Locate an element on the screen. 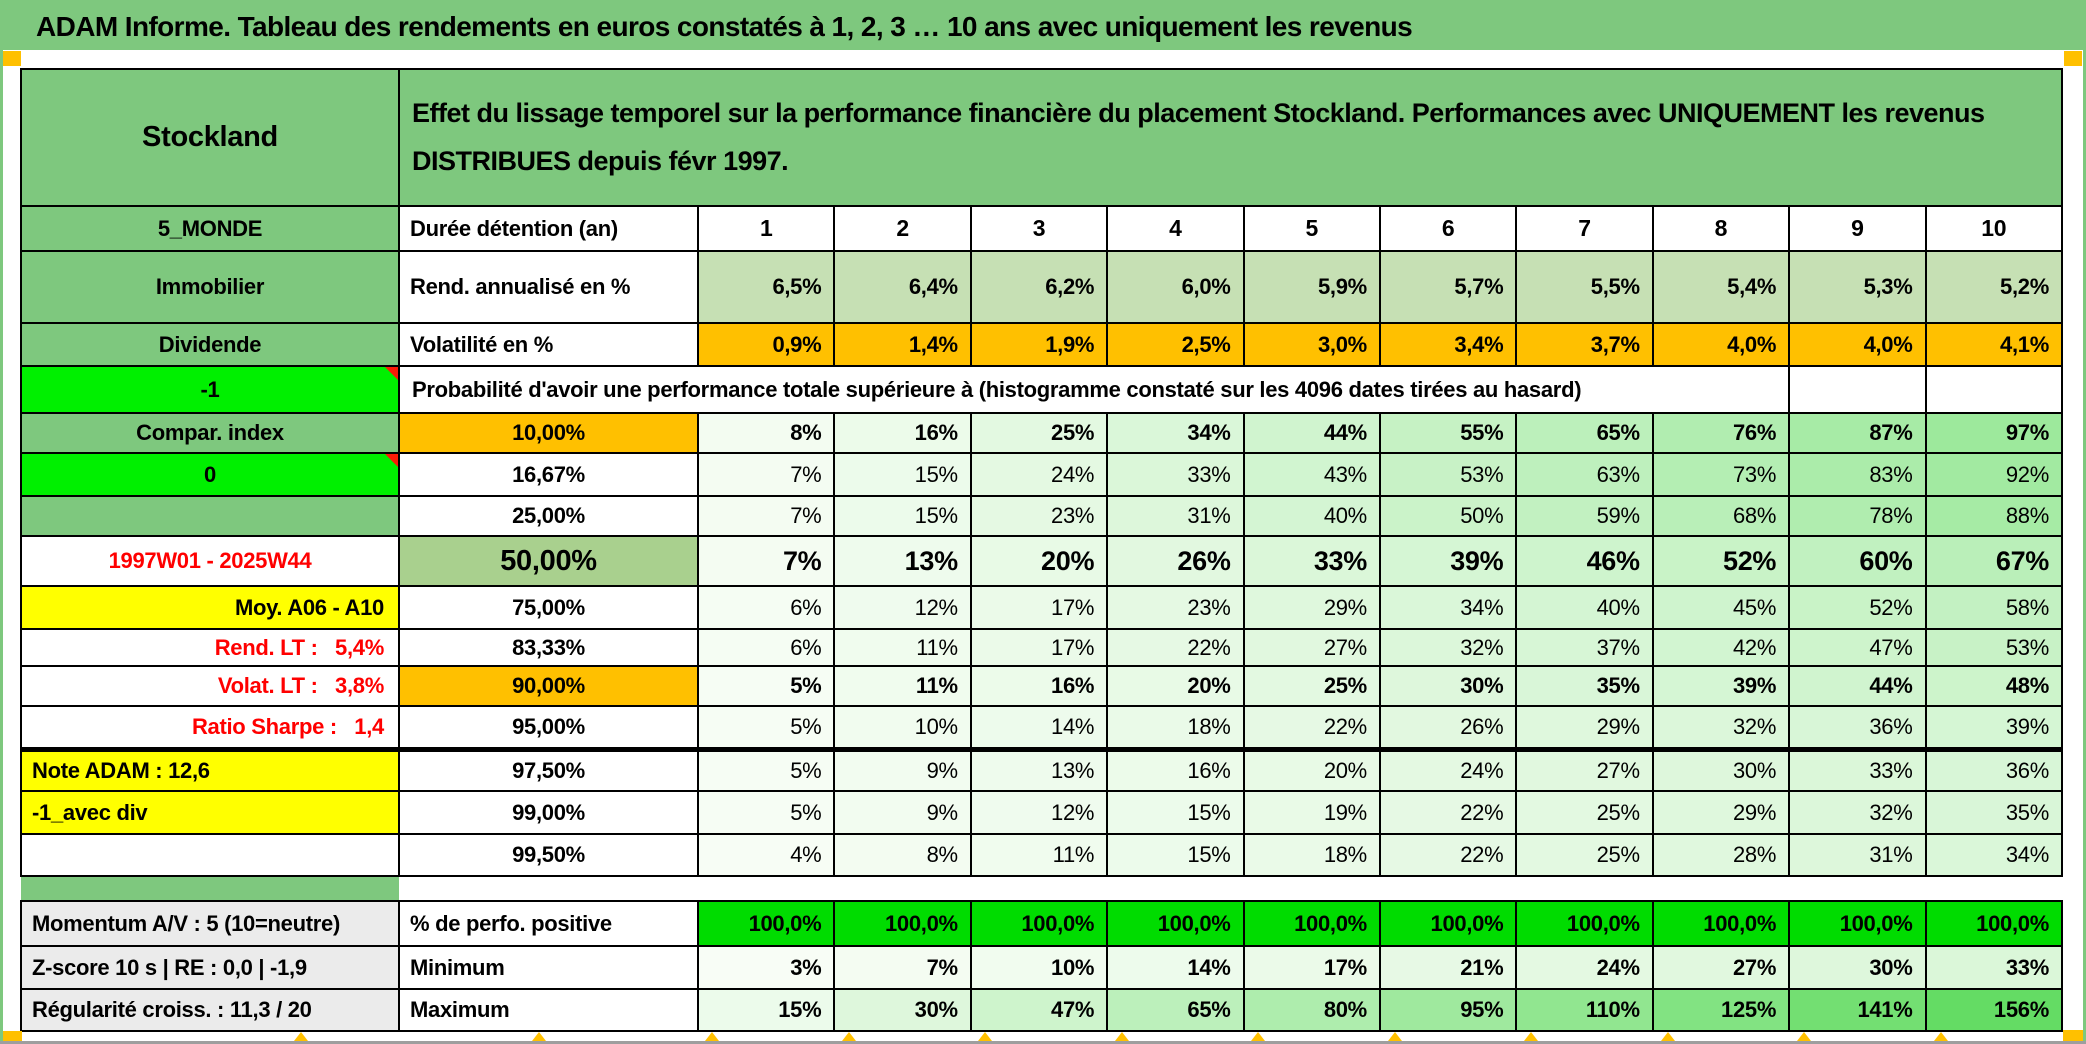 The image size is (2086, 1044). row-header-cell: Compar. index is located at coordinates (210, 433).